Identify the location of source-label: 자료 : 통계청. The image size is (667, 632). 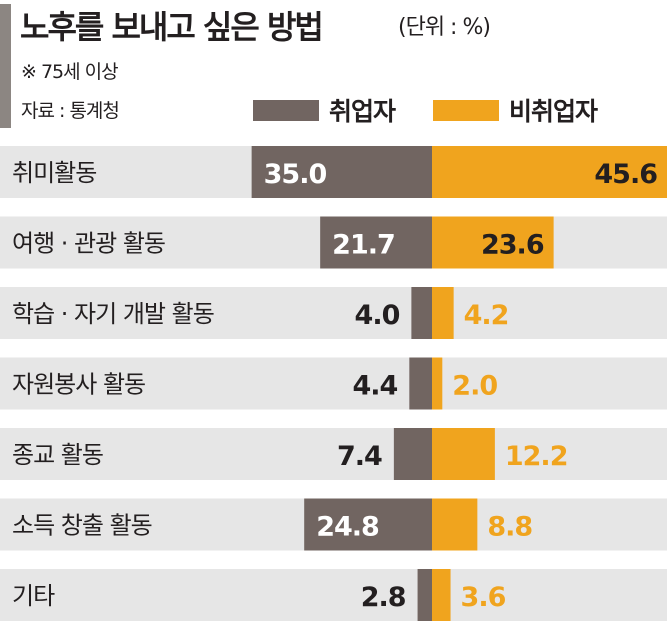
(70, 111).